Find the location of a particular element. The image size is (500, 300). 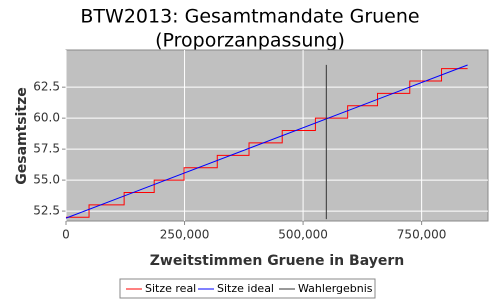

x-tick-label: 750,000 is located at coordinates (422, 235).